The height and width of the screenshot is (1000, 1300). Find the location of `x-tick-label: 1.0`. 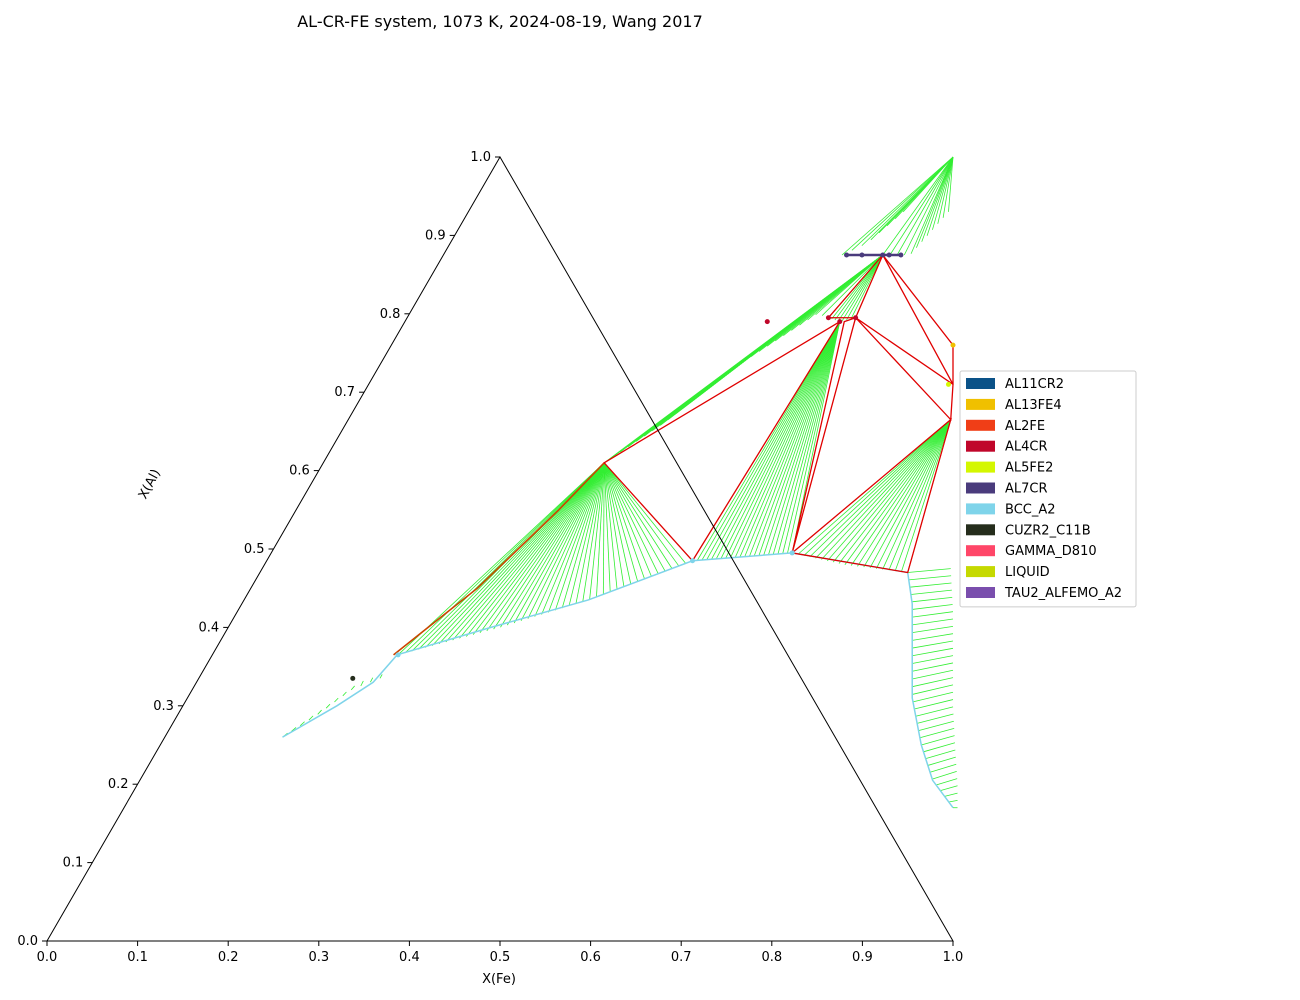

x-tick-label: 1.0 is located at coordinates (953, 957).